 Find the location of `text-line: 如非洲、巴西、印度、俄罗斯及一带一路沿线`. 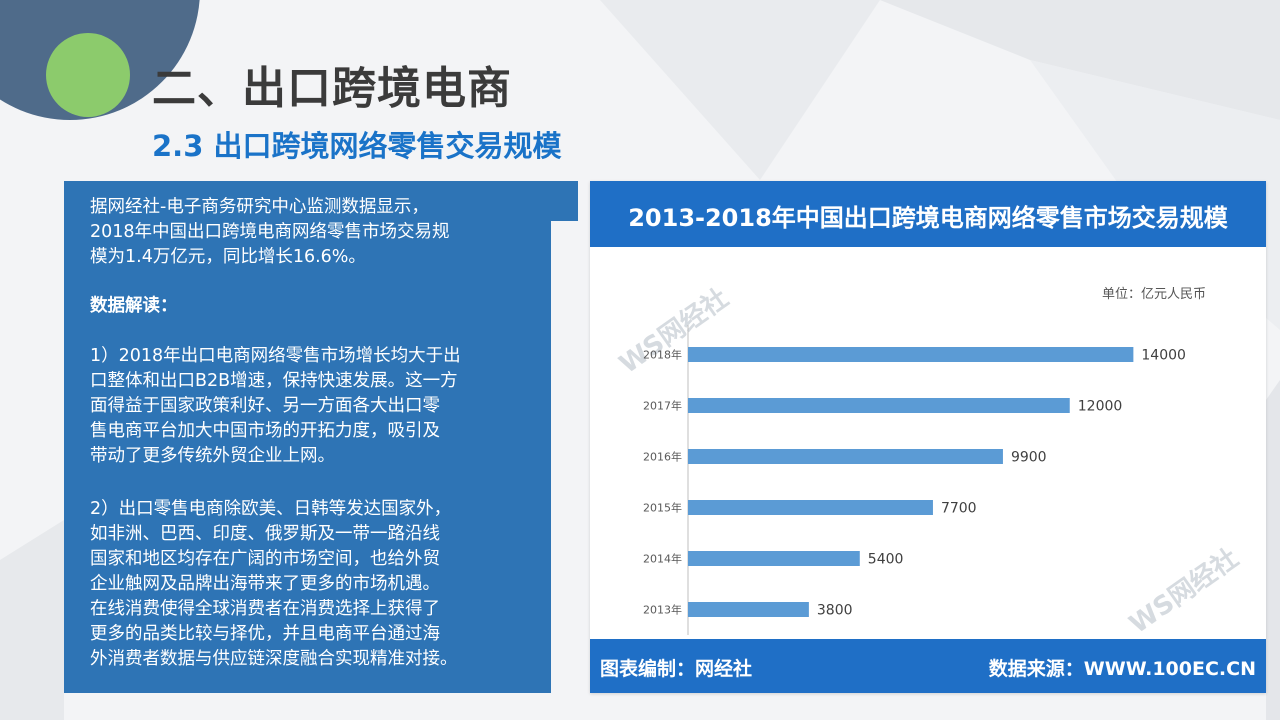

text-line: 如非洲、巴西、印度、俄罗斯及一带一路沿线 is located at coordinates (265, 534).